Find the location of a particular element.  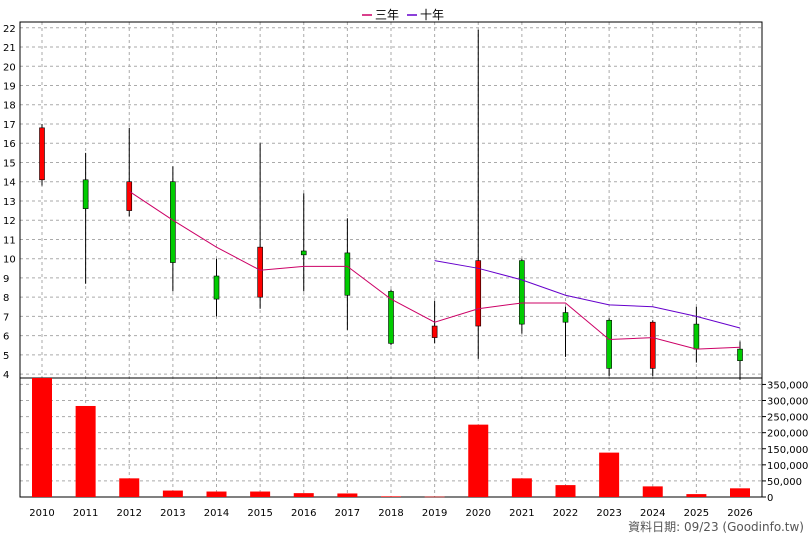

price-tick-label: 6 is located at coordinates (6, 337).